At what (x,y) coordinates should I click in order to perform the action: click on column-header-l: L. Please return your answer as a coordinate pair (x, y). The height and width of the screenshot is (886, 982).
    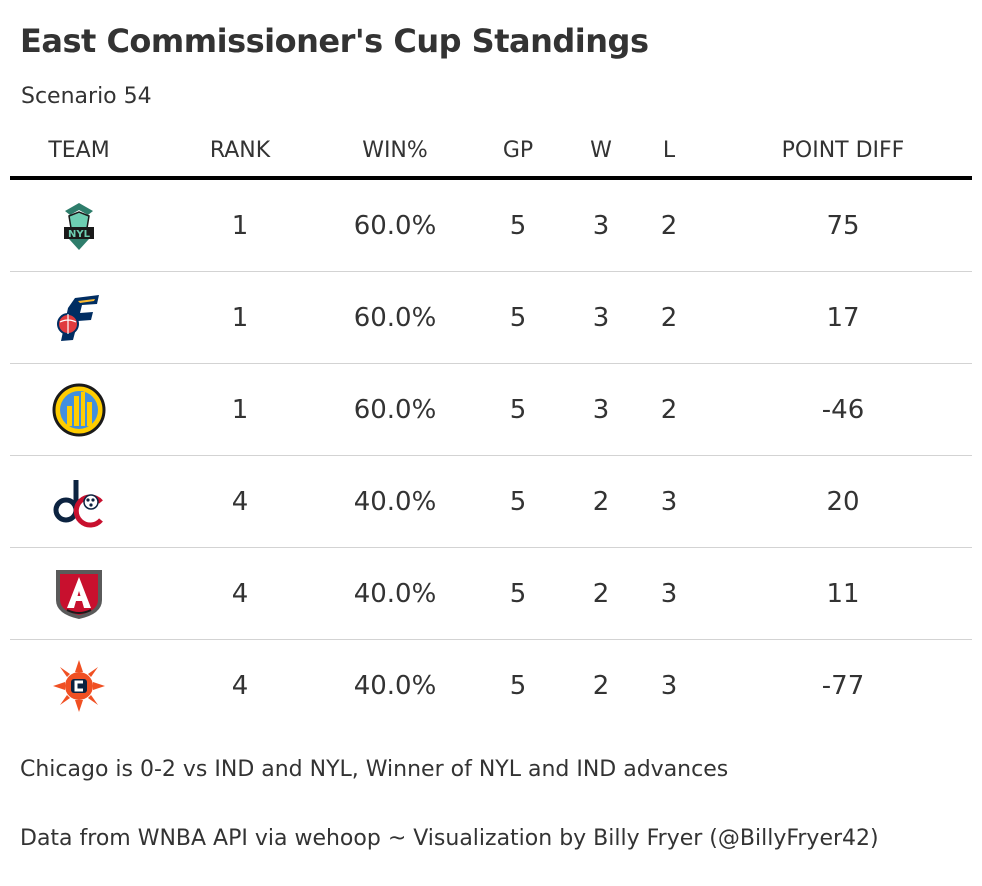
    Looking at the image, I should click on (669, 152).